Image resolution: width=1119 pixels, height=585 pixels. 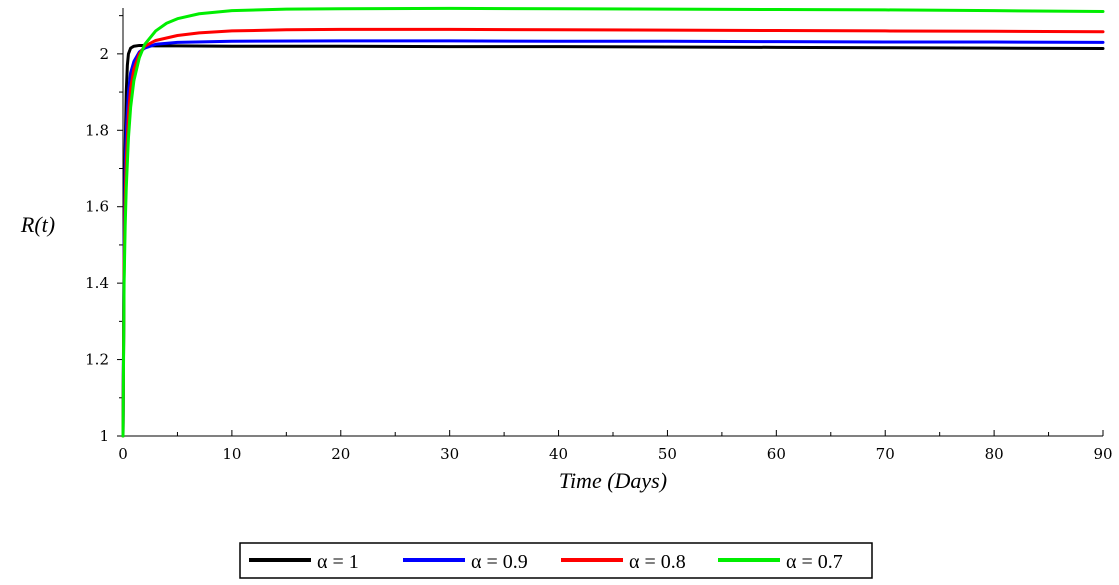 I want to click on x-tick-label: 50, so click(x=667, y=454).